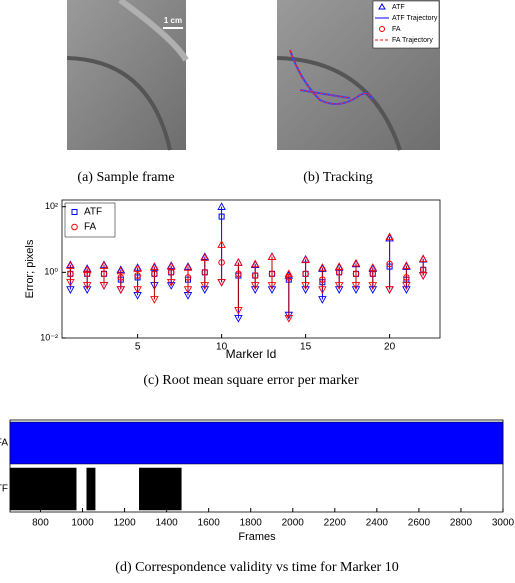  Describe the element at coordinates (419, 523) in the screenshot. I see `x-tick-label: 2600` at that location.